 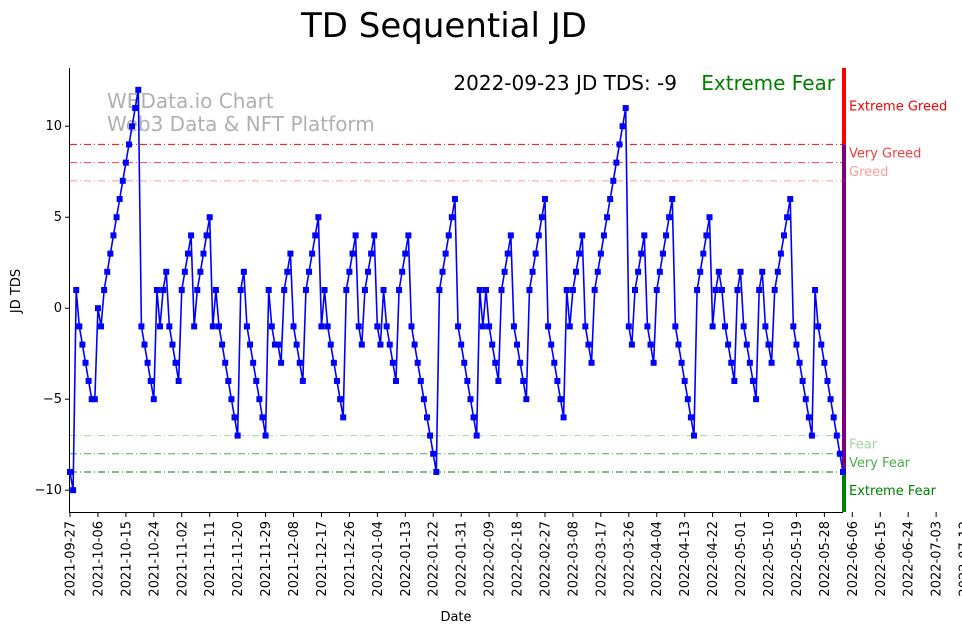 I want to click on zone-label-5: Extreme Fear, so click(x=893, y=491).